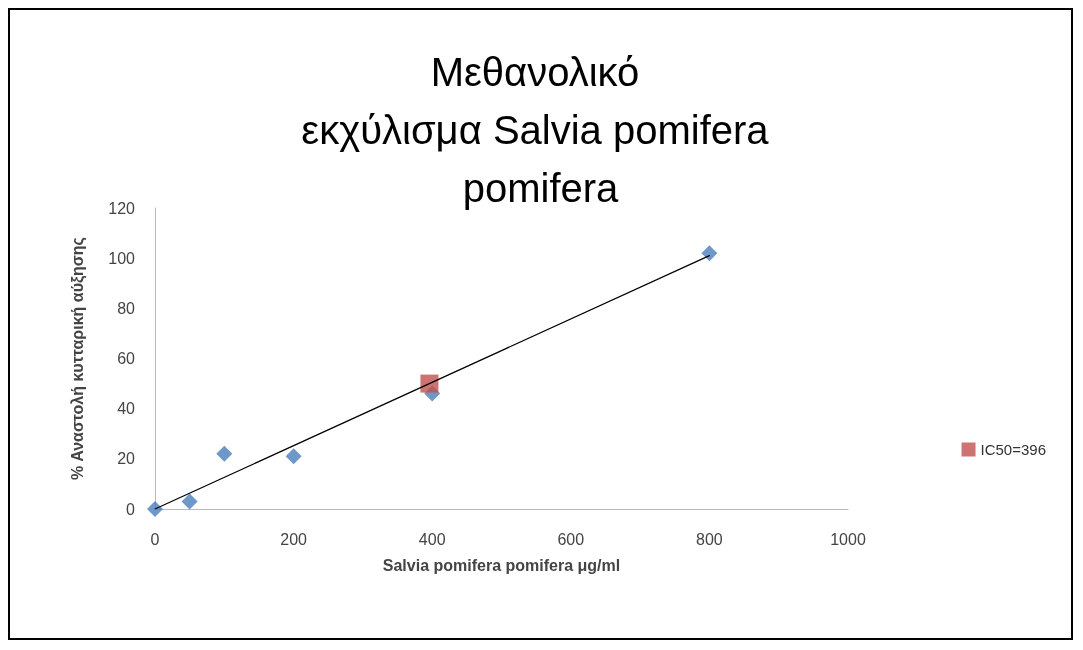  What do you see at coordinates (155, 539) in the screenshot?
I see `x-tick-label: 0` at bounding box center [155, 539].